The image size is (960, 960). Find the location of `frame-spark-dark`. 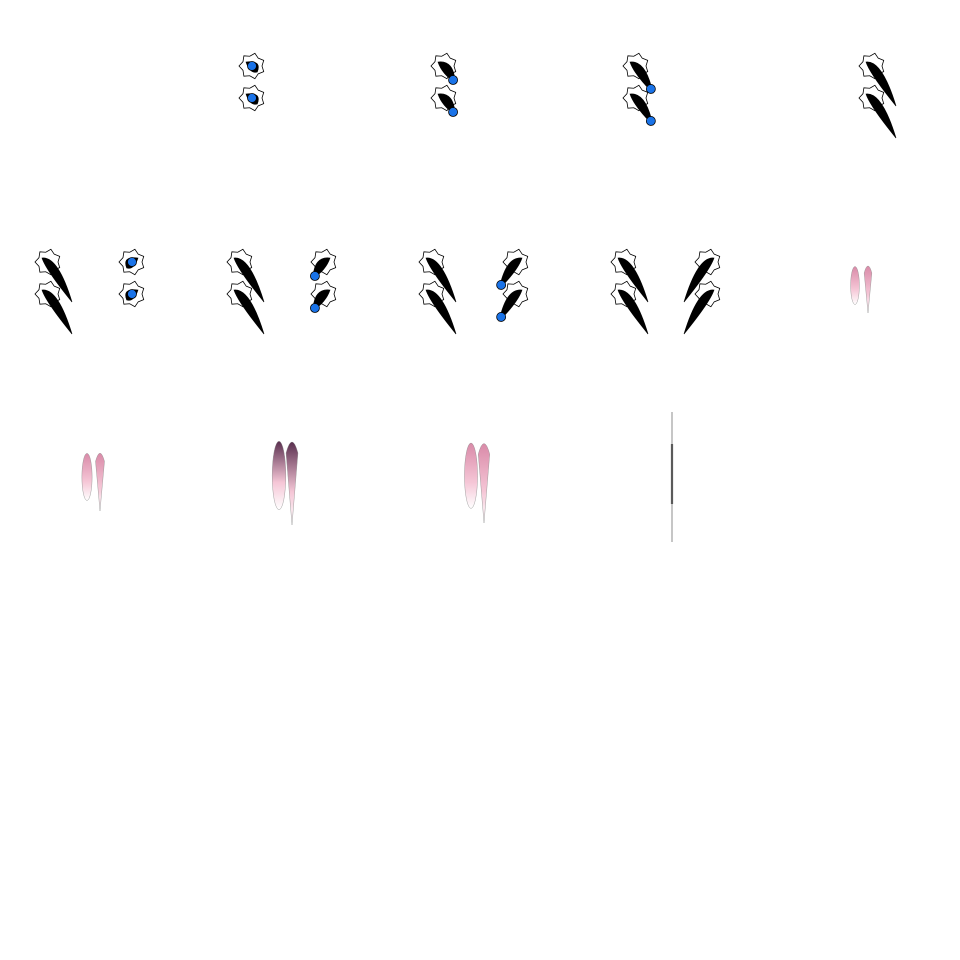

frame-spark-dark is located at coordinates (285, 483).